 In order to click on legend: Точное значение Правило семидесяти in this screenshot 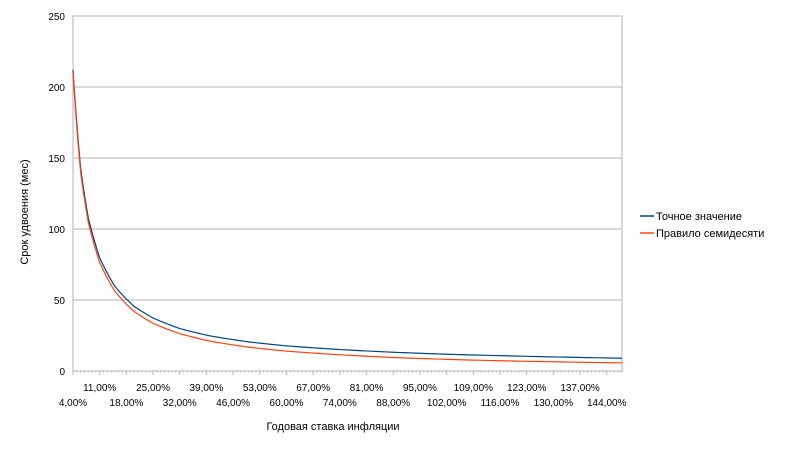, I will do `click(702, 225)`.